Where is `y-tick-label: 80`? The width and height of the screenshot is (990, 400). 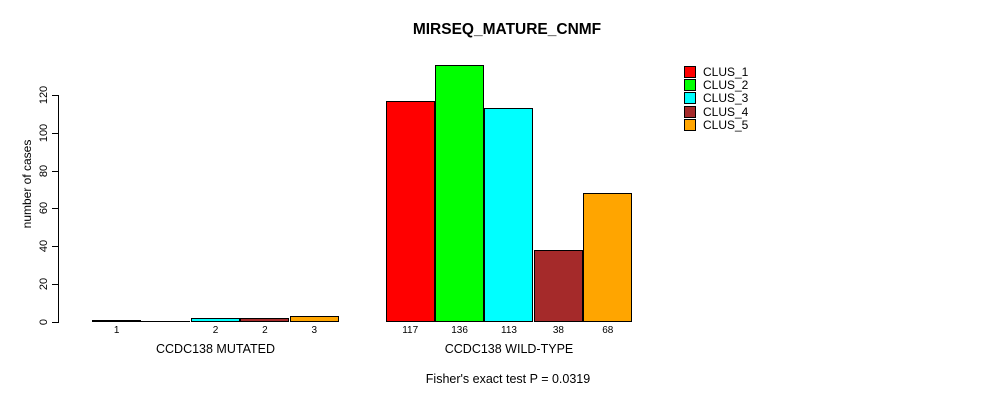 y-tick-label: 80 is located at coordinates (44, 170).